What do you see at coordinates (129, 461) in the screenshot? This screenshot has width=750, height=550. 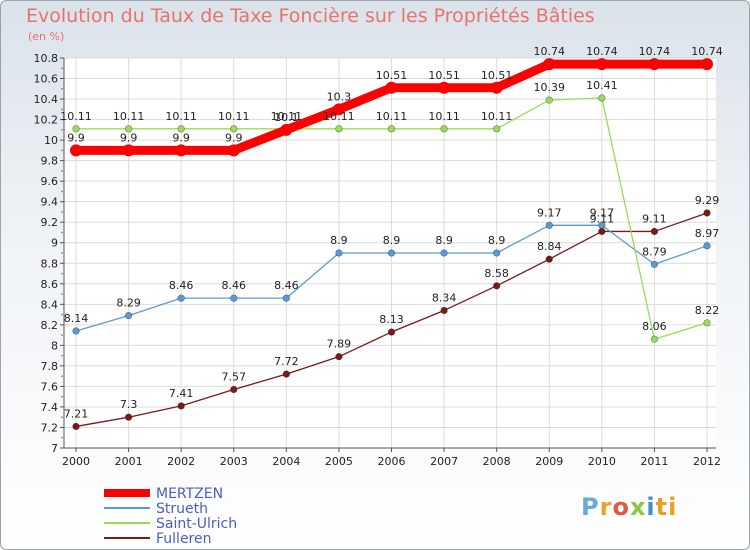 I see `x-tick-label: 2001` at bounding box center [129, 461].